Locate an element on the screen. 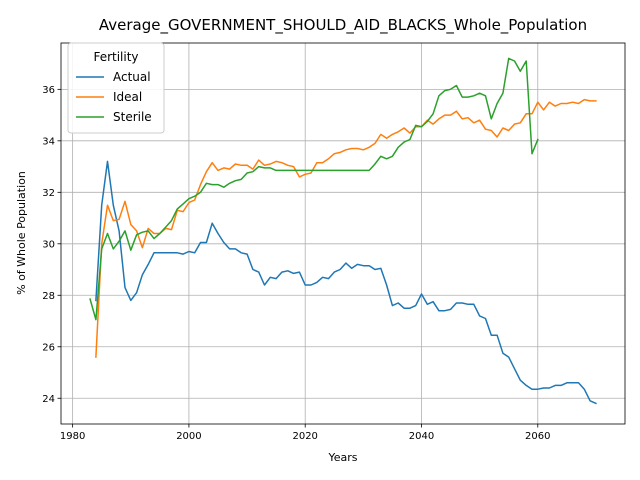  legend: Fertility Actual Ideal Sterile is located at coordinates (116, 88).